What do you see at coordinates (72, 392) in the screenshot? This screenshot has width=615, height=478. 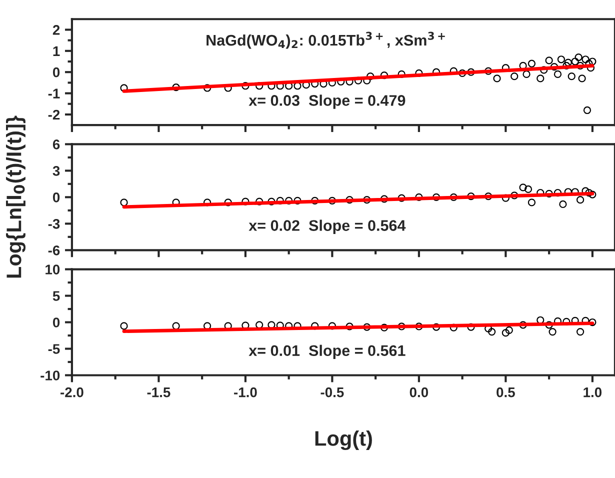 I see `x-tick-label: -2.0` at bounding box center [72, 392].